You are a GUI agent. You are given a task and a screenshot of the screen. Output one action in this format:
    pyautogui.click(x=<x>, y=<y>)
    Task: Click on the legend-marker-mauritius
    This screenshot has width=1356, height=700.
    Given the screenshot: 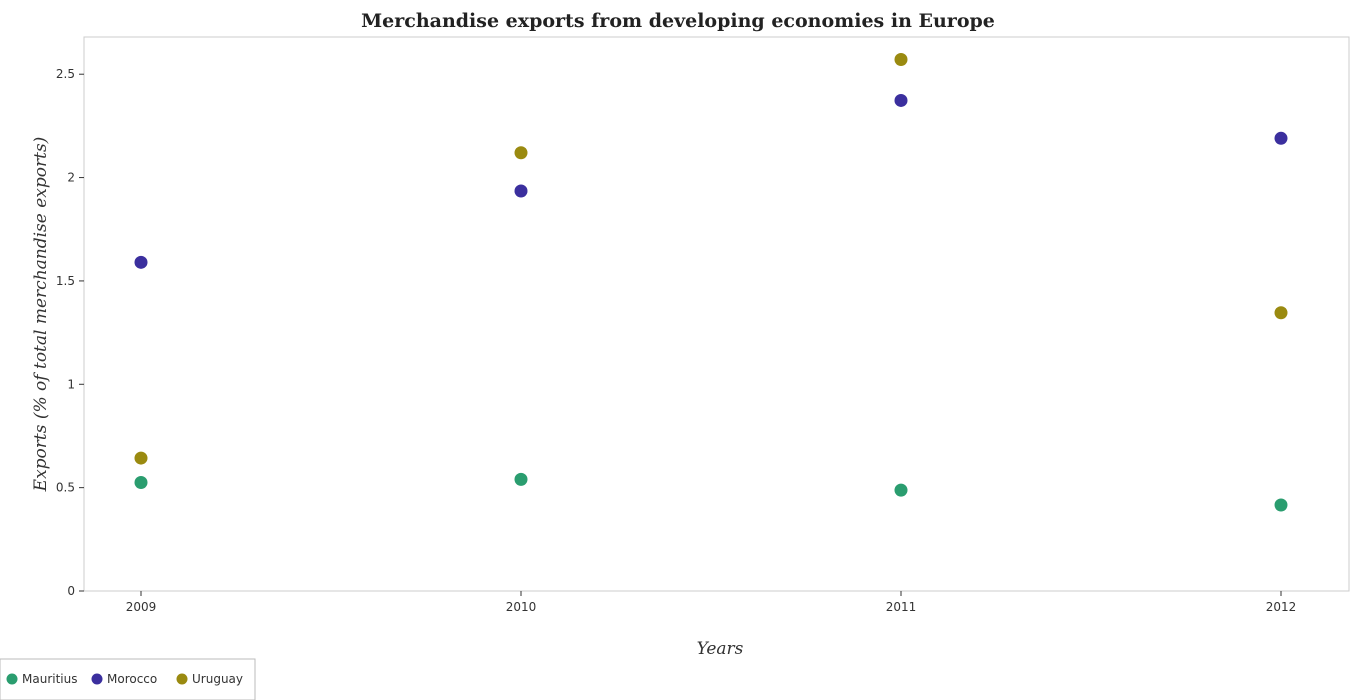 What is the action you would take?
    pyautogui.click(x=12, y=679)
    